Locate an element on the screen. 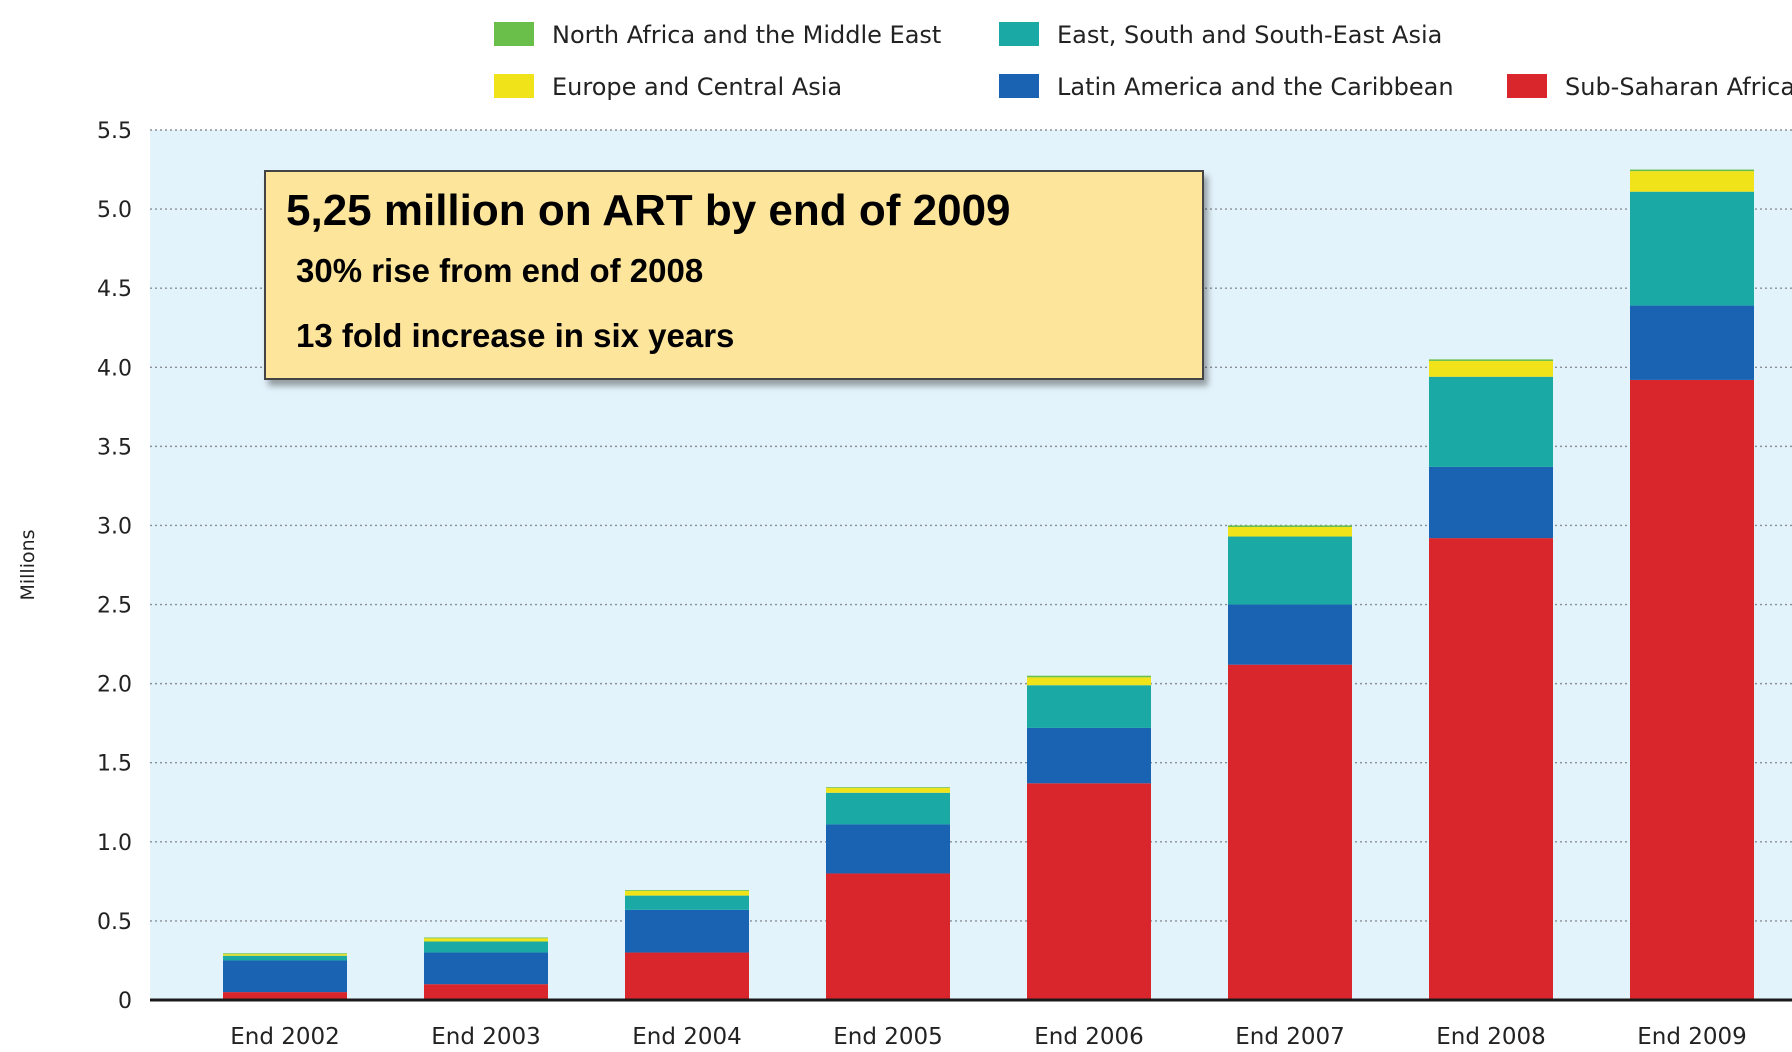 This screenshot has width=1792, height=1052. y-axis-ticks: 0 0.5 1.0 1.5 2.0 2.5 3.0 3.5 4.0 4.5 5.0 5.5 is located at coordinates (114, 566).